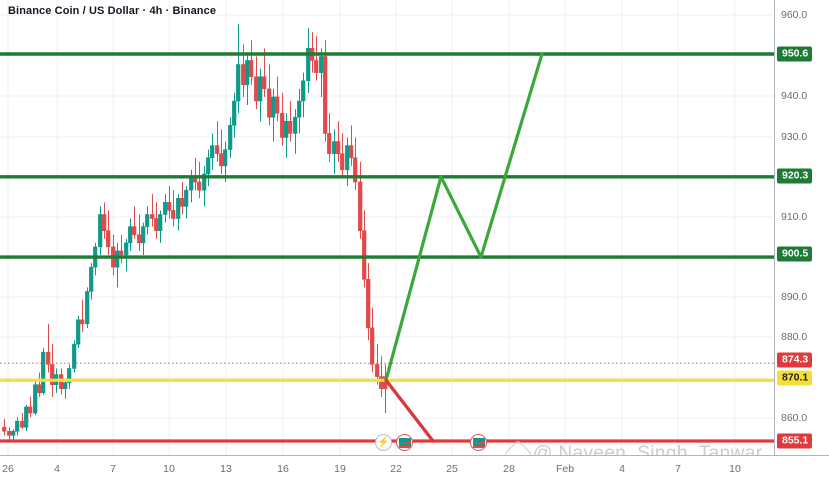 The image size is (829, 484). Describe the element at coordinates (414, 469) in the screenshot. I see `time-axis: 26 4 7 10 13 16 19 22 25 28 Feb 4 7 10` at that location.